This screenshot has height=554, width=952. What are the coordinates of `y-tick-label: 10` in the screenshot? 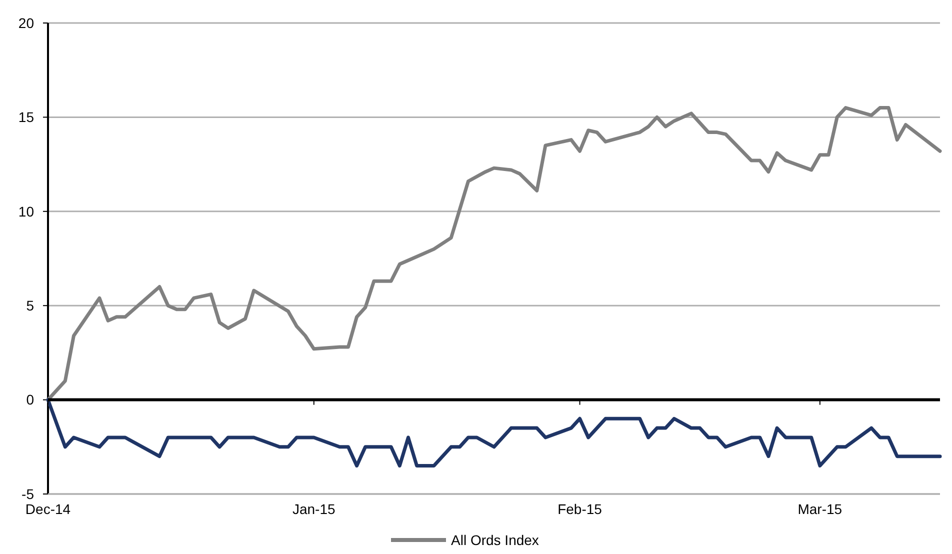 It's located at (26, 211).